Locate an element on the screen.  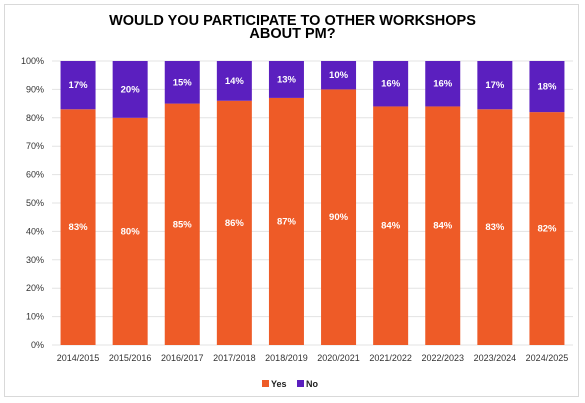
y-tick-label: 50% is located at coordinates (35, 203).